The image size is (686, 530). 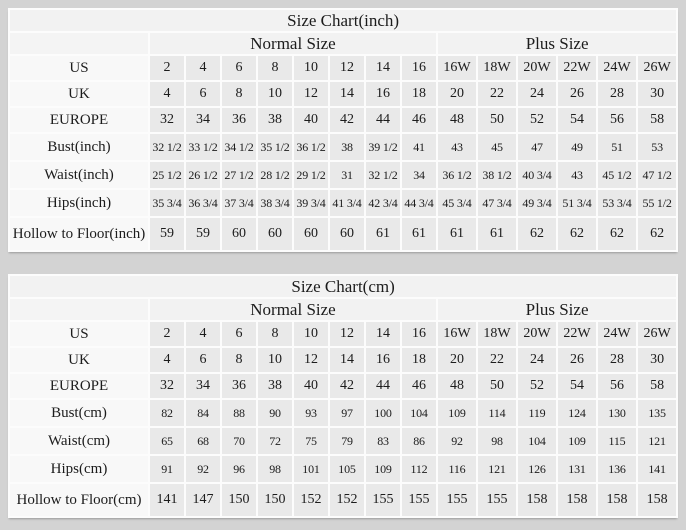 I want to click on size-cell: 33 1/2, so click(x=203, y=147).